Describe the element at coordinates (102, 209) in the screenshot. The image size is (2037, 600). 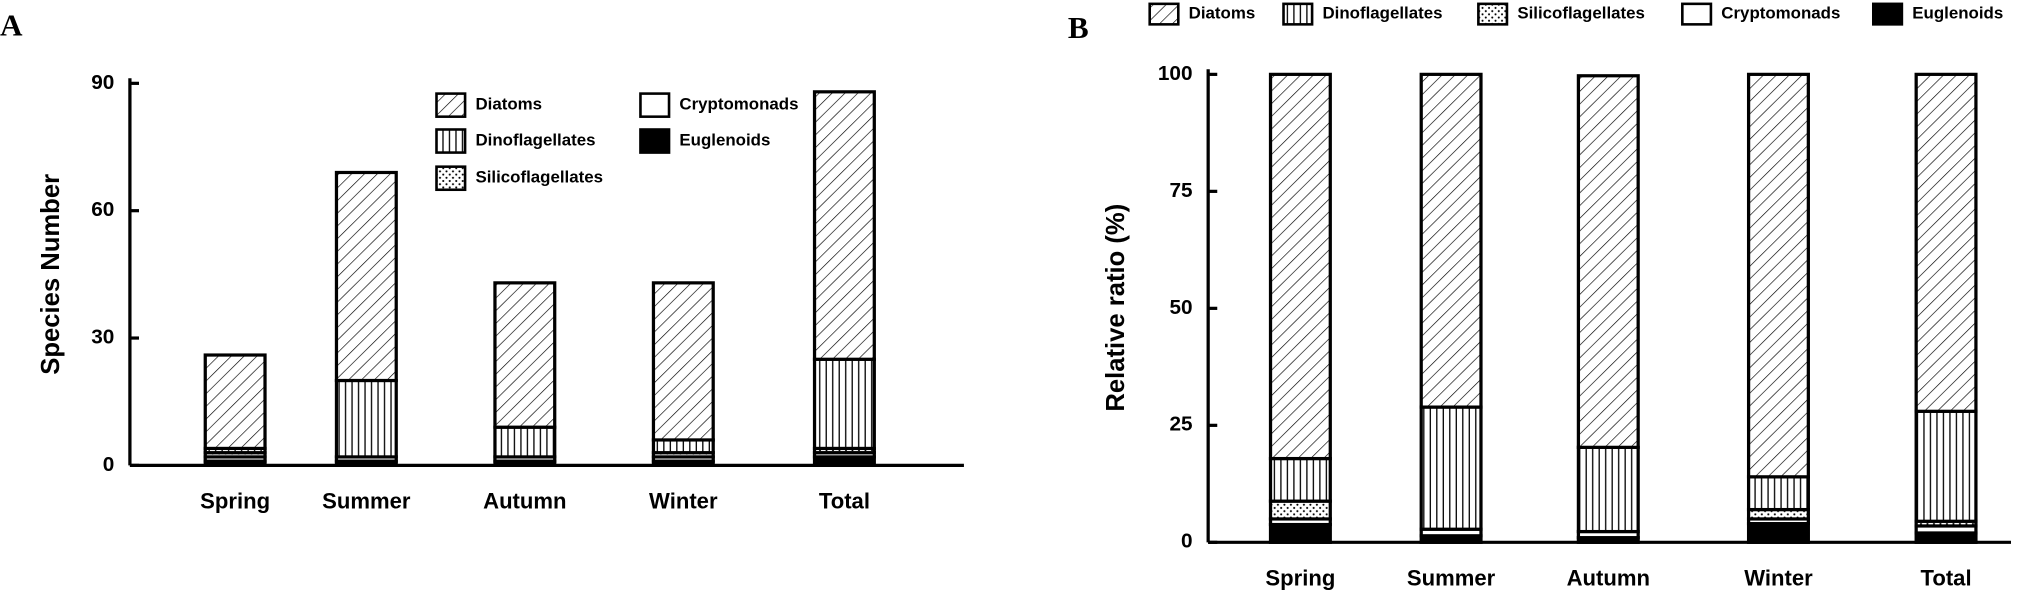
I see `y-tick-label: 60` at that location.